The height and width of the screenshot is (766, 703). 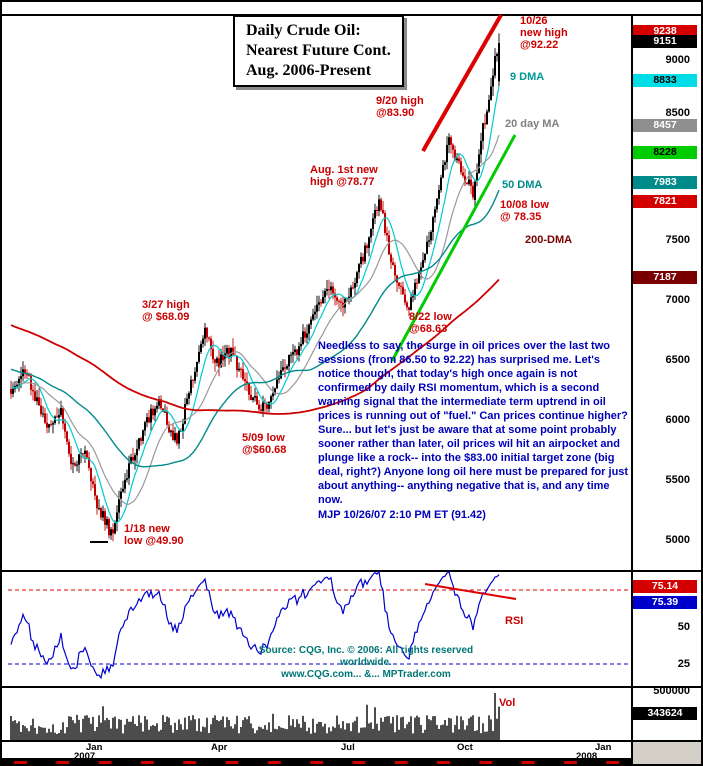 I want to click on axis-value-box: 343624, so click(x=665, y=714).